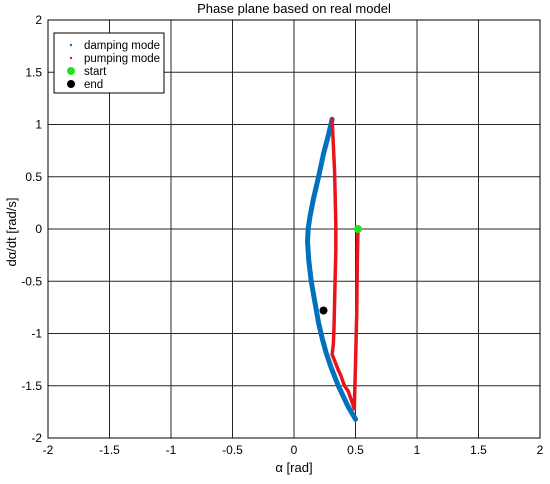 This screenshot has height=484, width=550. What do you see at coordinates (48, 450) in the screenshot?
I see `x-tick-label: -2` at bounding box center [48, 450].